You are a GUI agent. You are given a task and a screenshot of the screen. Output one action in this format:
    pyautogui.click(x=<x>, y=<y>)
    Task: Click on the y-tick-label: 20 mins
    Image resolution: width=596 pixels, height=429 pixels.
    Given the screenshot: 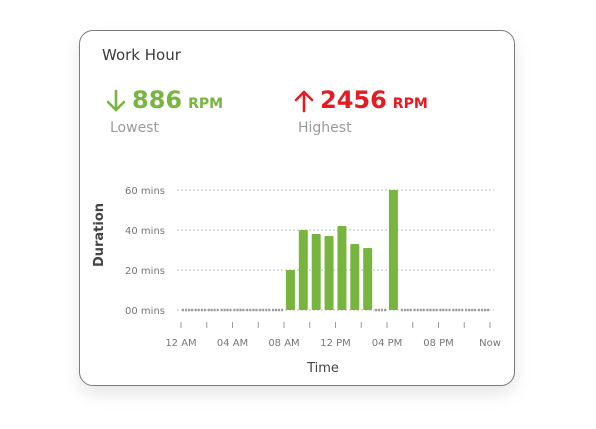 What is the action you would take?
    pyautogui.click(x=145, y=271)
    